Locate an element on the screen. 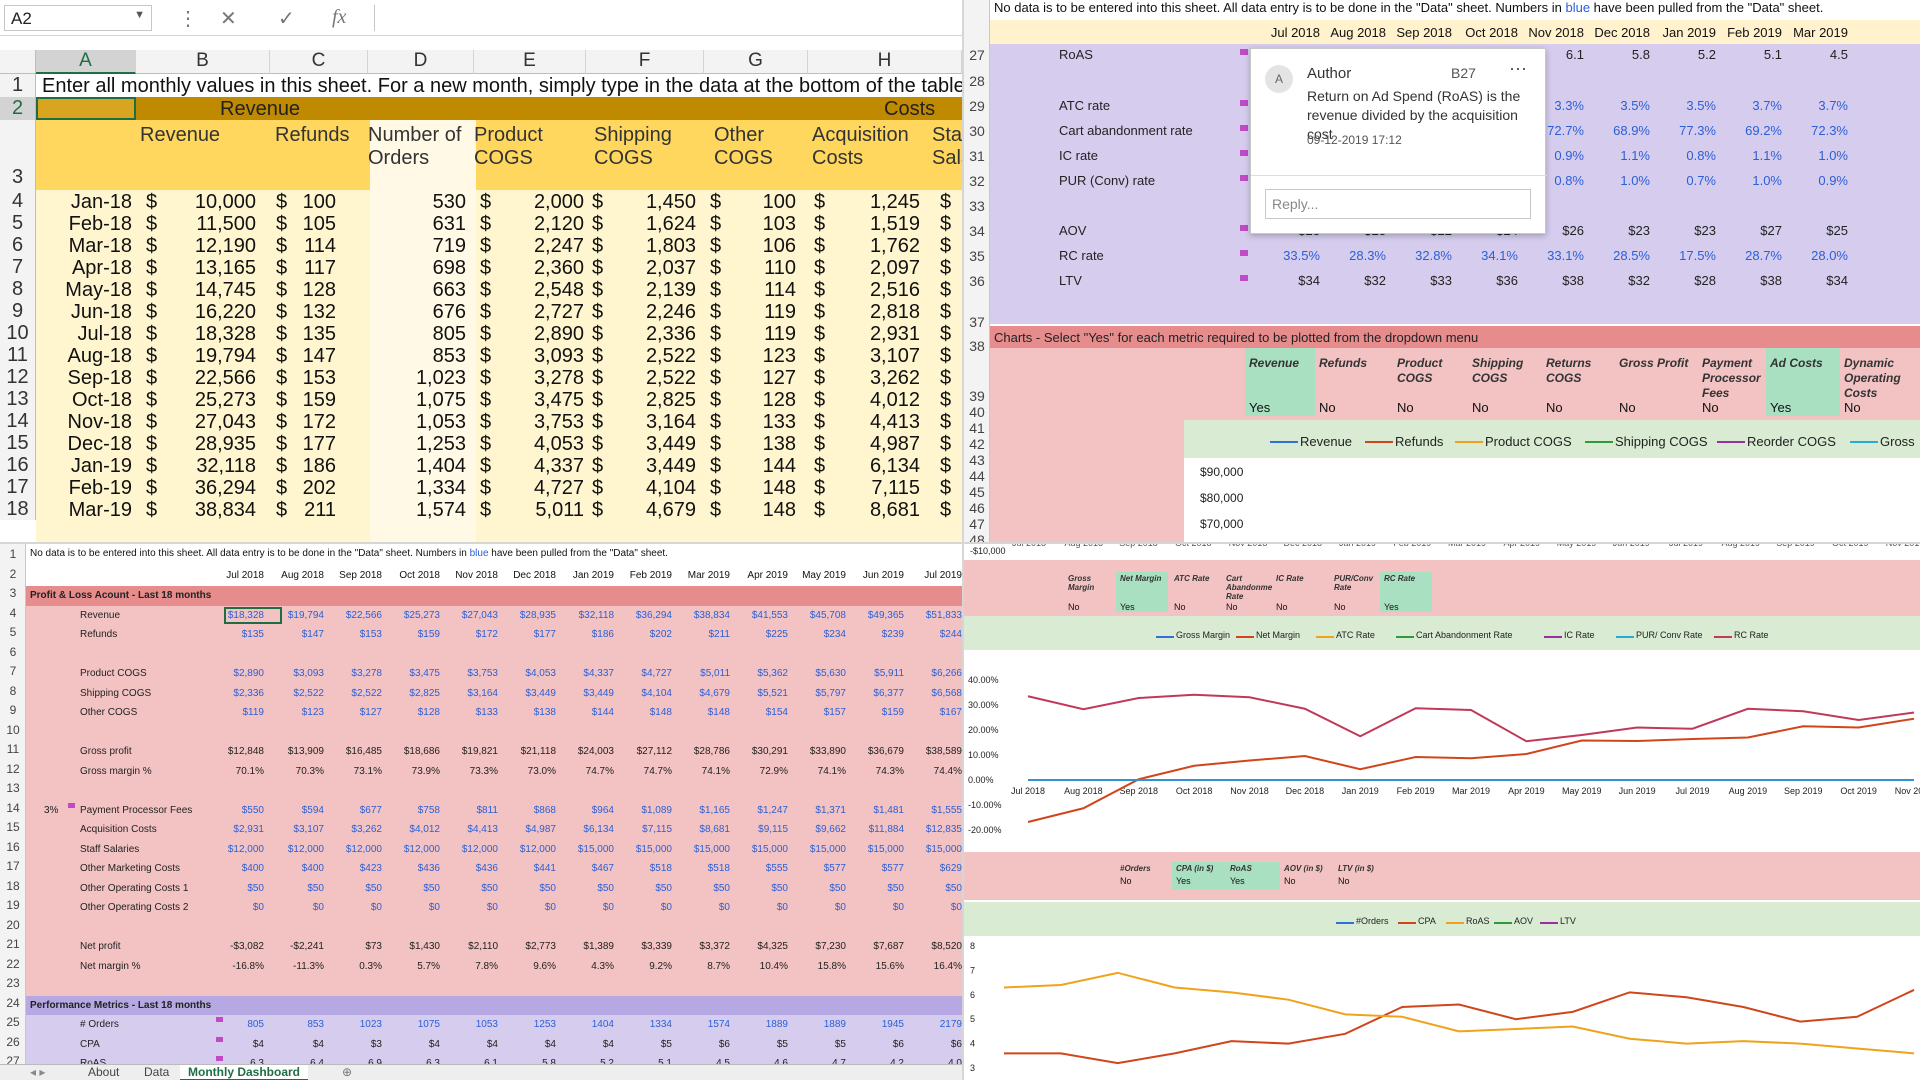 This screenshot has width=1920, height=1080. cell-oc: 127 is located at coordinates (779, 378).